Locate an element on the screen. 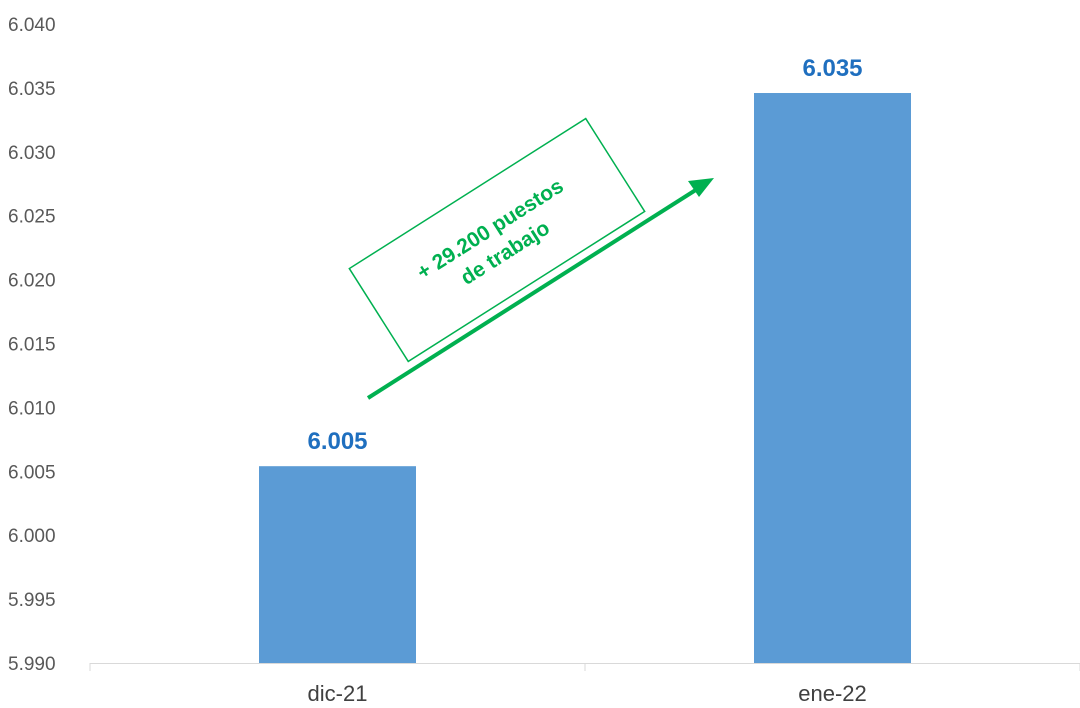 The width and height of the screenshot is (1080, 708). y-tick-label: 6.000 is located at coordinates (32, 536).